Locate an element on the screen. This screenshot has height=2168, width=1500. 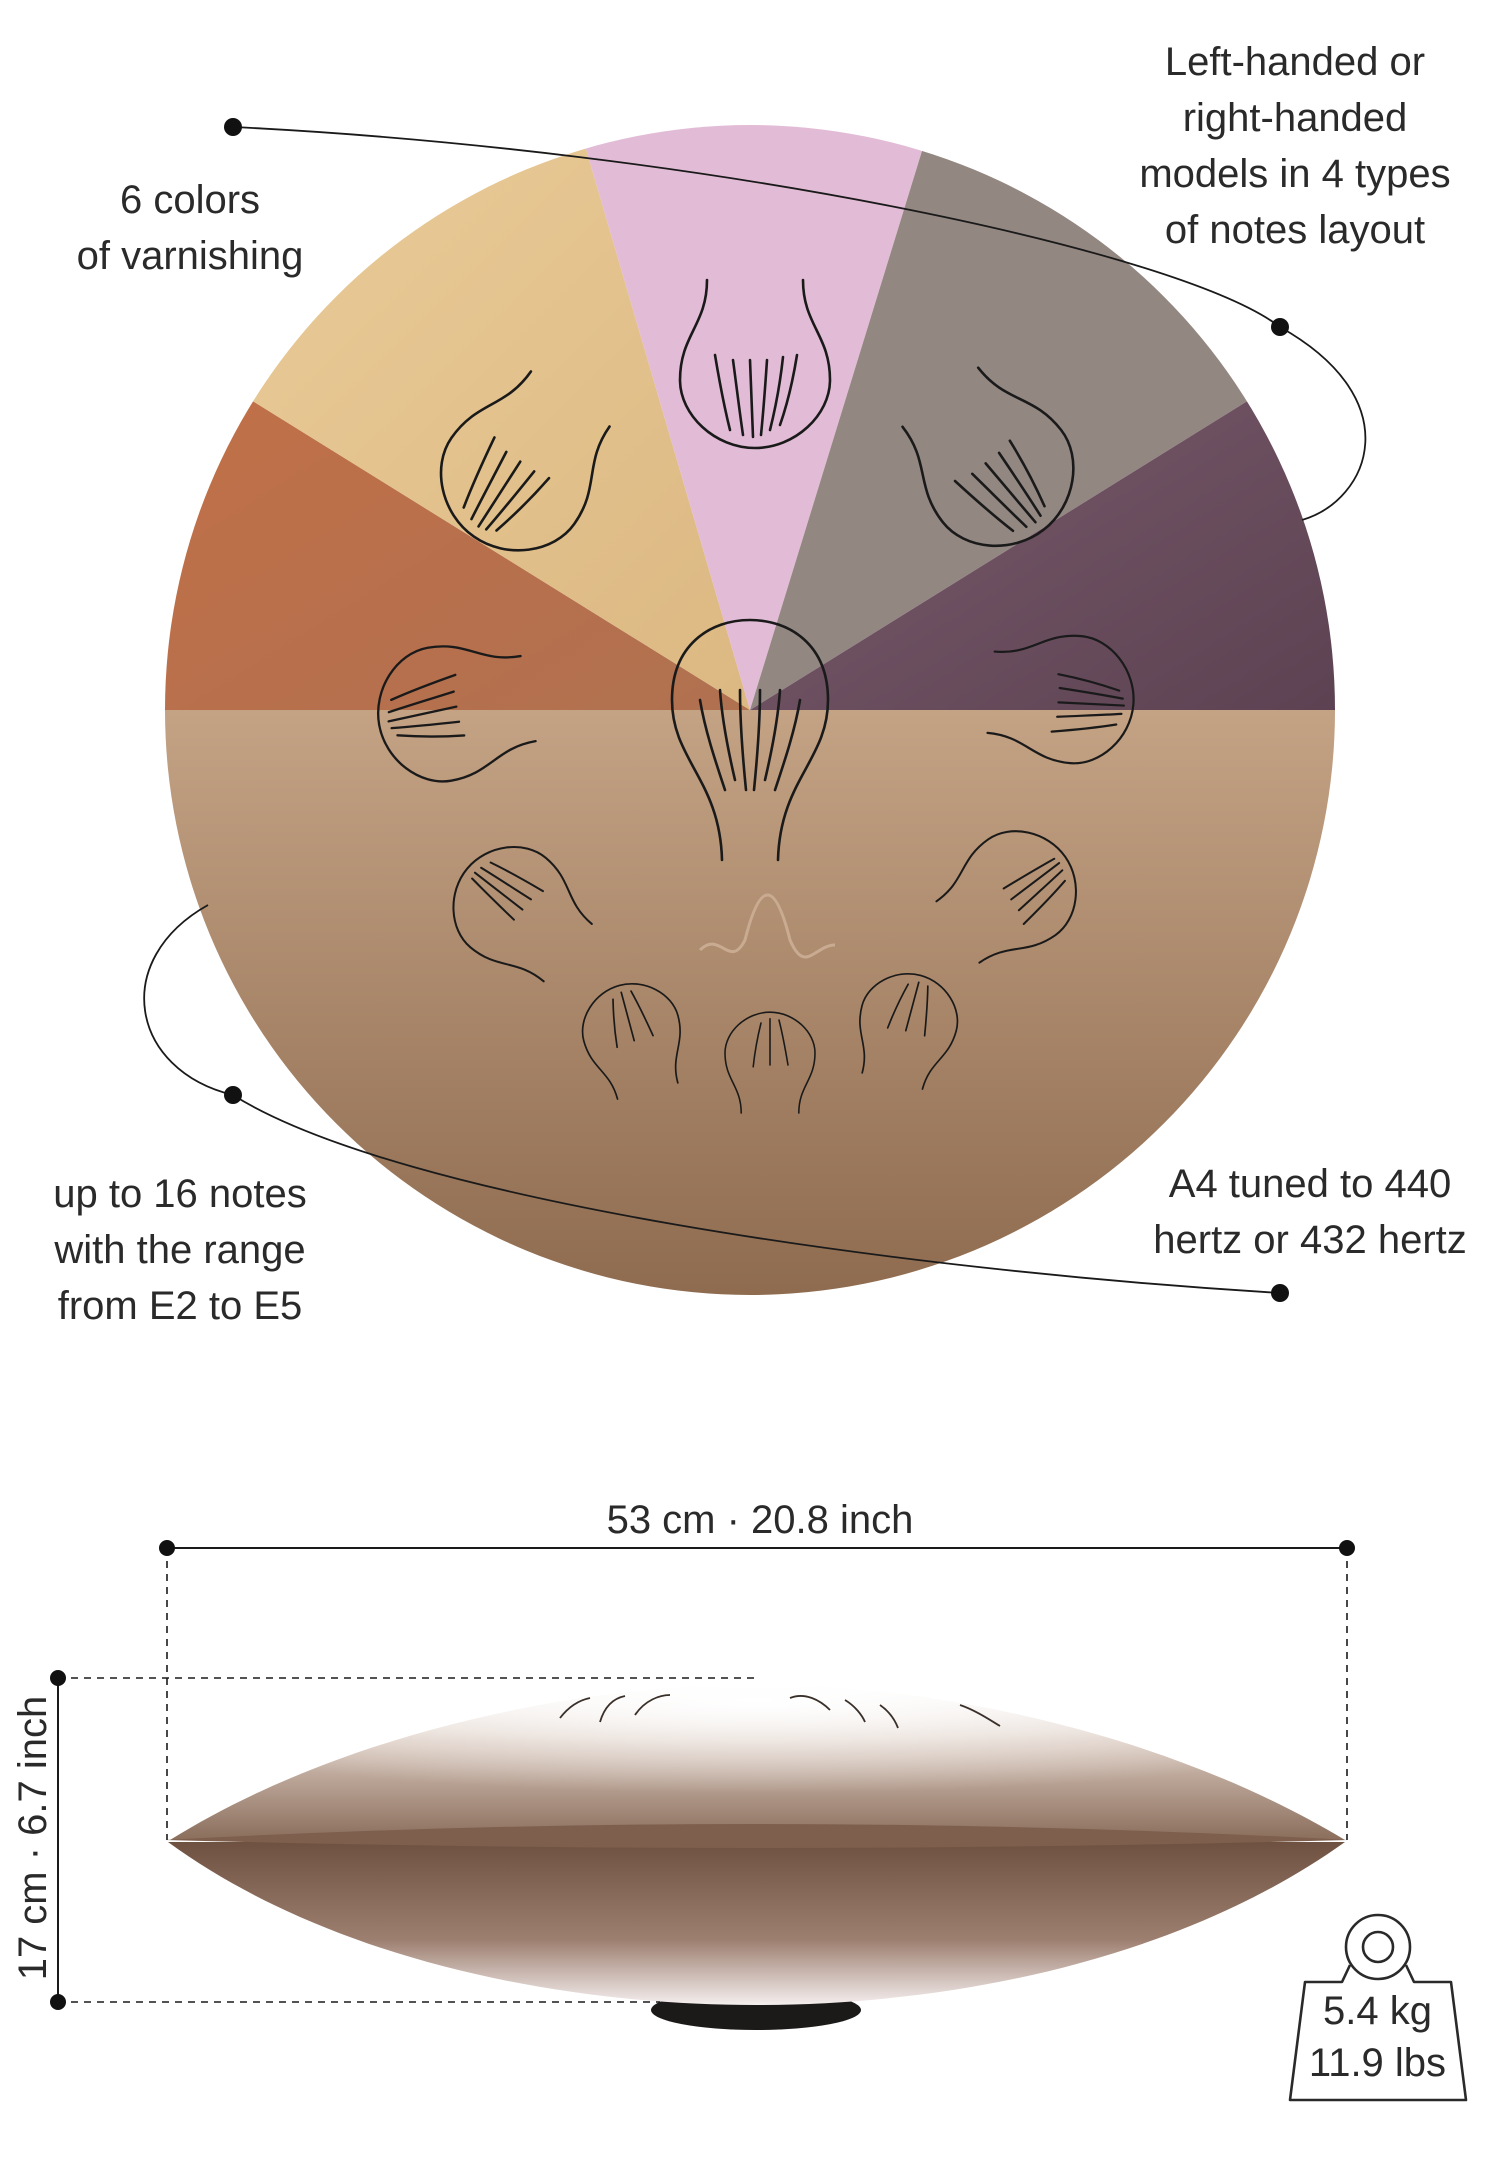
callout-layout-line: right-handed is located at coordinates (1295, 118).